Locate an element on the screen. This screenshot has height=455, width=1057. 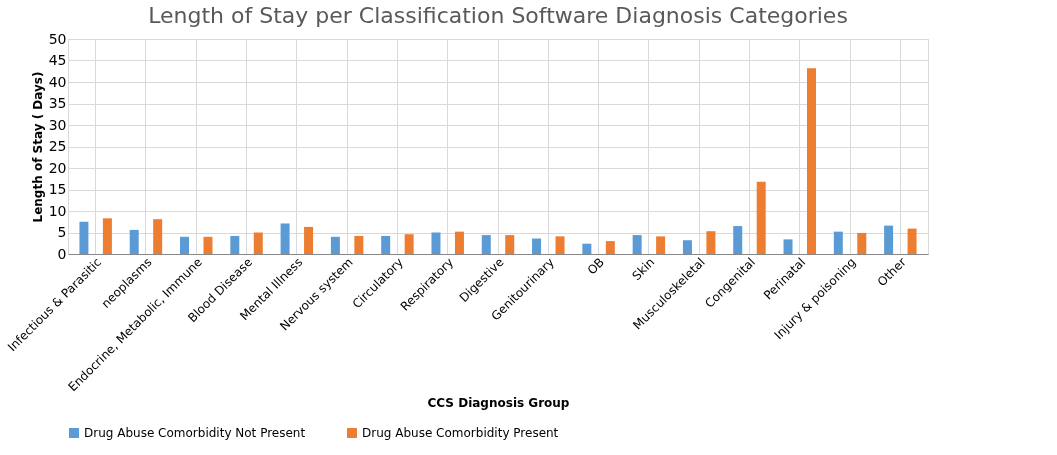
chart-title: Length of Stay per Classification Software Diagnosis Categories is located at coordinates (498, 15).